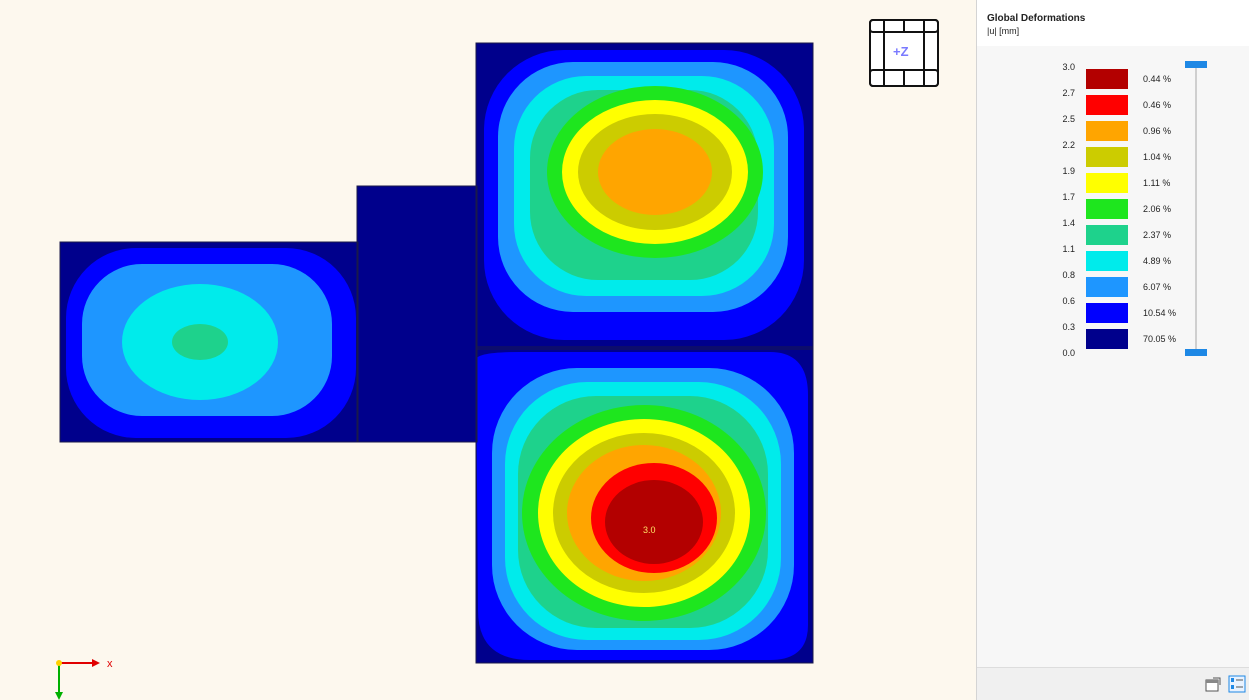 Image resolution: width=1249 pixels, height=700 pixels. Describe the element at coordinates (1157, 131) in the screenshot. I see `legend-percentage: 0.96 %` at that location.